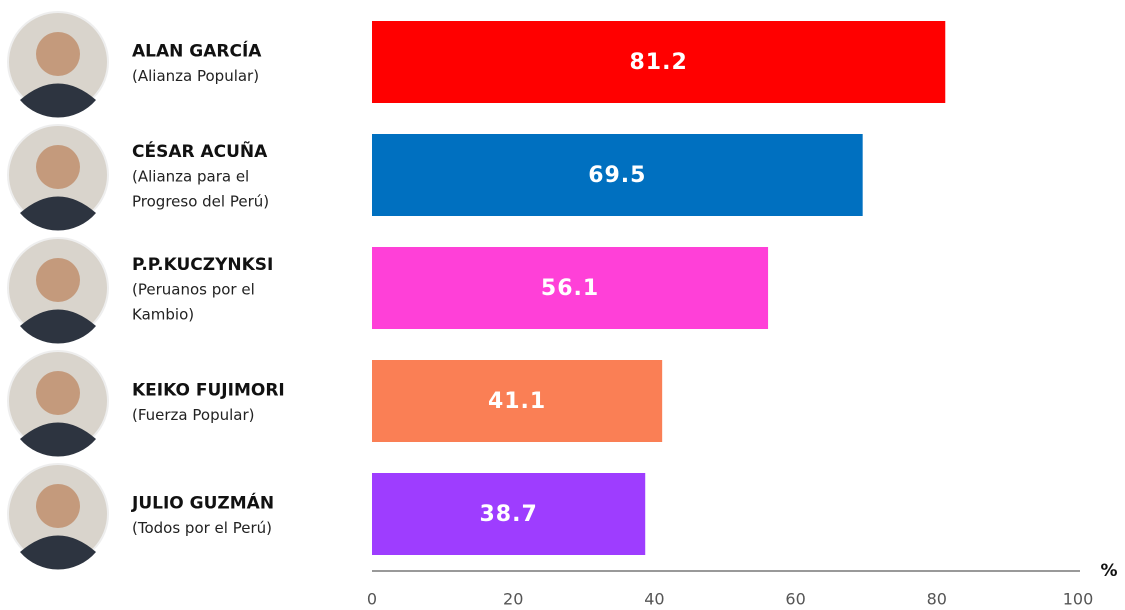 This screenshot has height=610, width=1125. I want to click on candidate-name: P.P.KUCZYNKSI, so click(202, 265).